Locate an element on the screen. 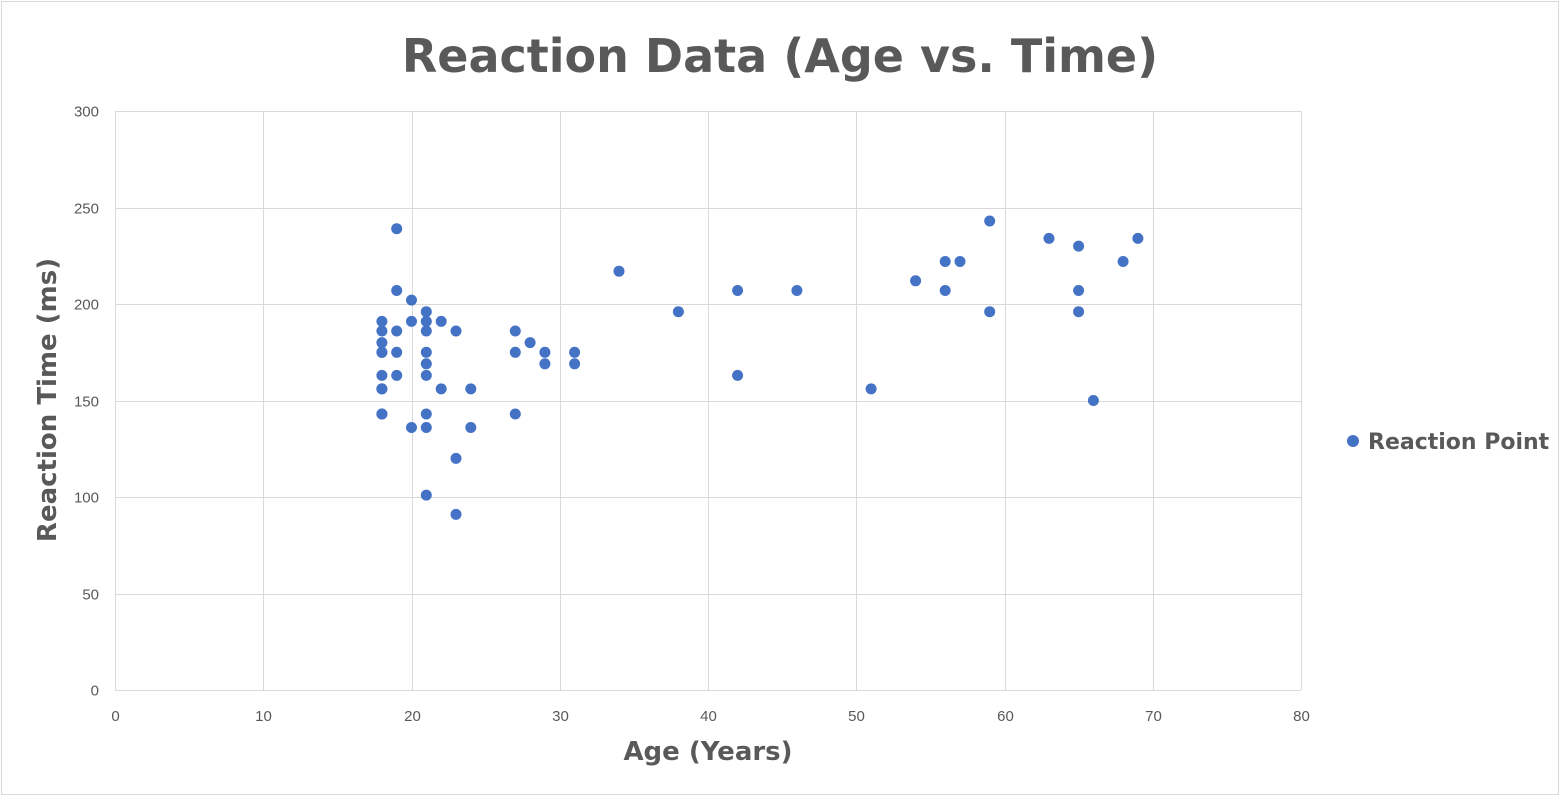  legend: Reaction Point is located at coordinates (1448, 442).